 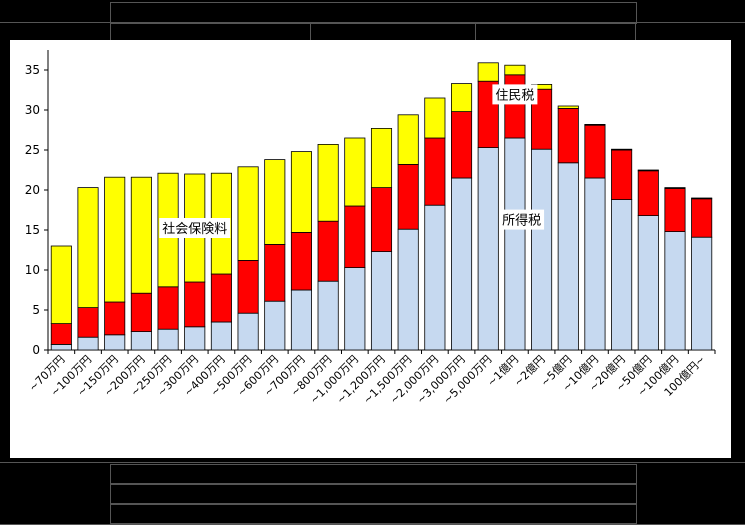 I want to click on annotation-label: 社会保険料, so click(x=194, y=229).